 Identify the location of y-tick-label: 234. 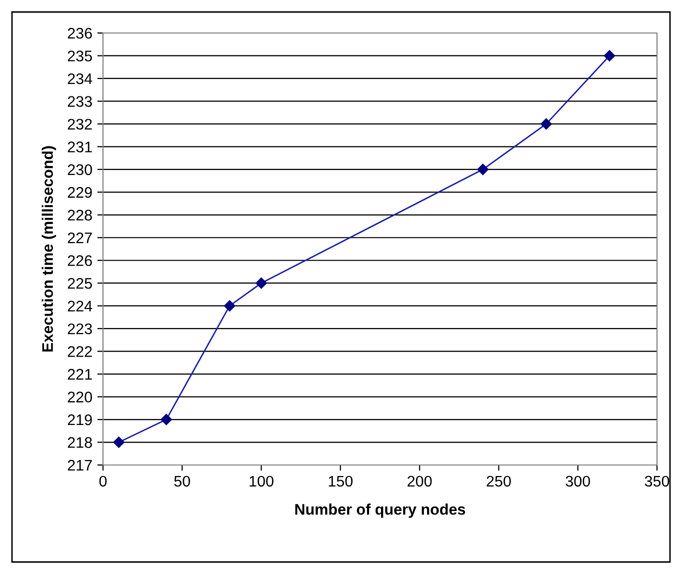
(80, 78).